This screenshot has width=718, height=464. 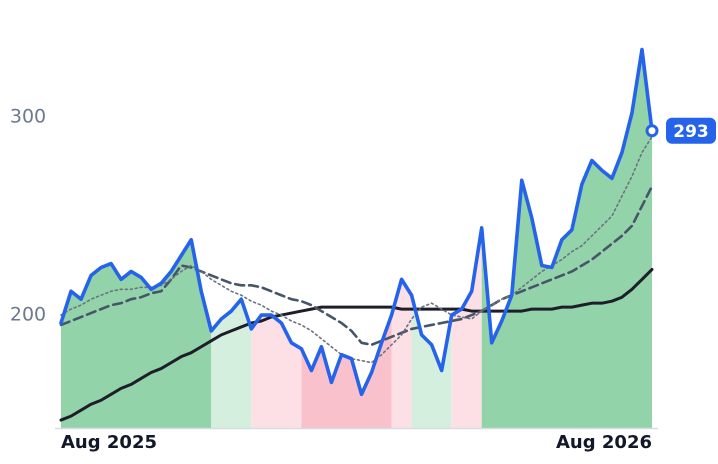 I want to click on value-badge, so click(x=691, y=130).